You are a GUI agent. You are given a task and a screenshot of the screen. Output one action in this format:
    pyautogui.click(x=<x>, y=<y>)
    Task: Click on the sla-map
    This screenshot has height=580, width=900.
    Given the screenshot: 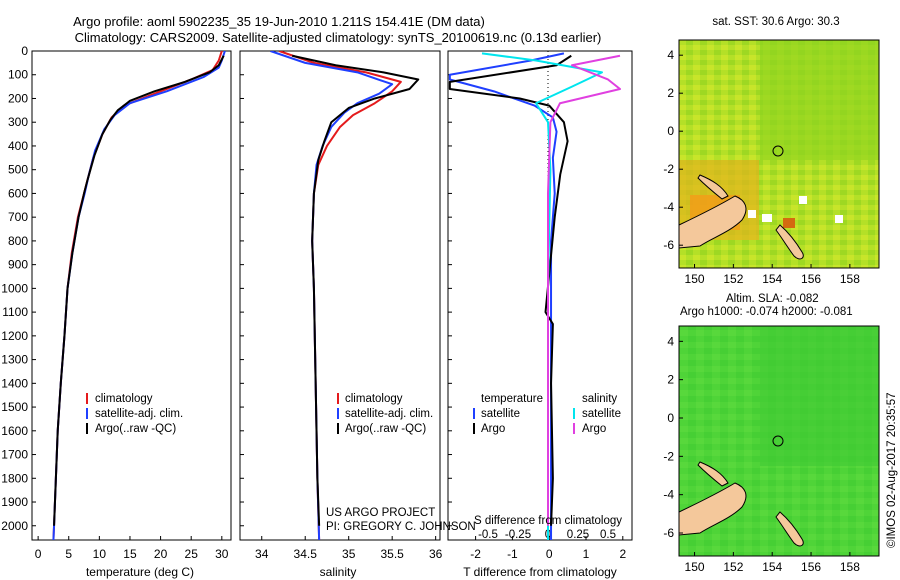 What is the action you would take?
    pyautogui.click(x=779, y=441)
    